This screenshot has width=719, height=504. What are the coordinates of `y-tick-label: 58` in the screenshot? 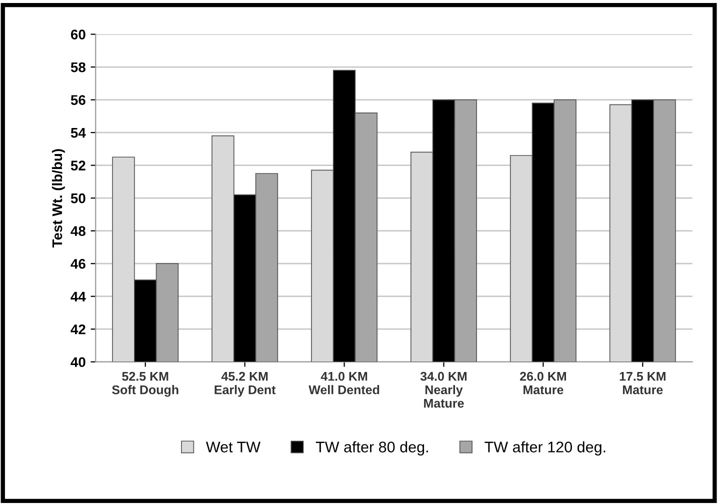 It's located at (78, 67).